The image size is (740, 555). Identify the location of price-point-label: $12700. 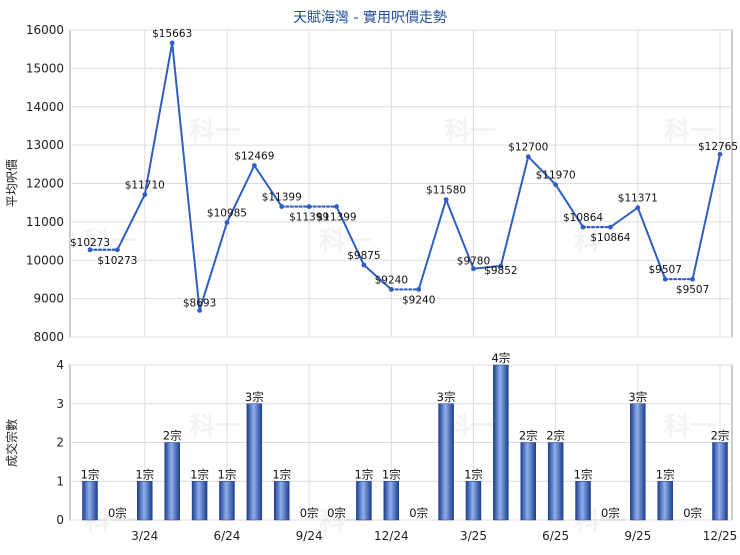
(528, 148).